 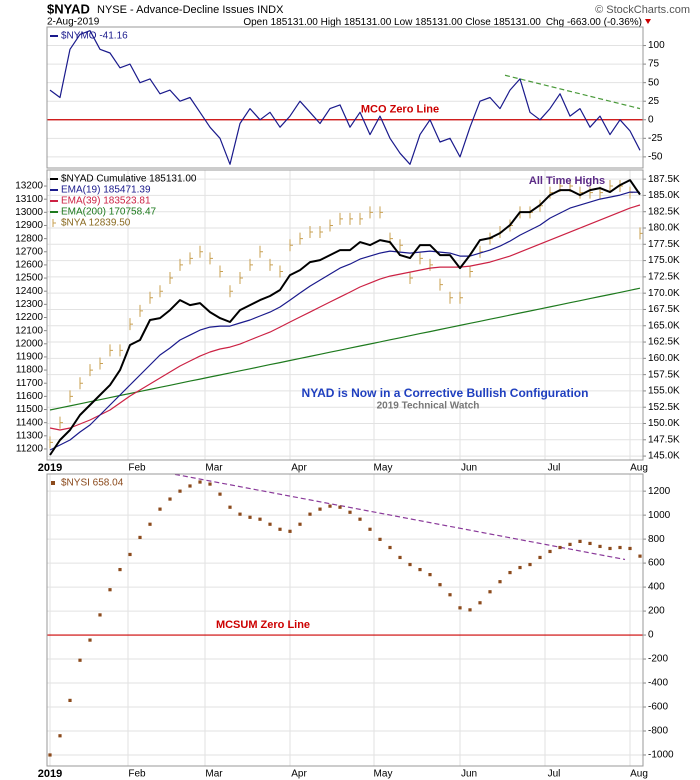 What do you see at coordinates (92, 483) in the screenshot?
I see `legend-label: $NYSI 658.04` at bounding box center [92, 483].